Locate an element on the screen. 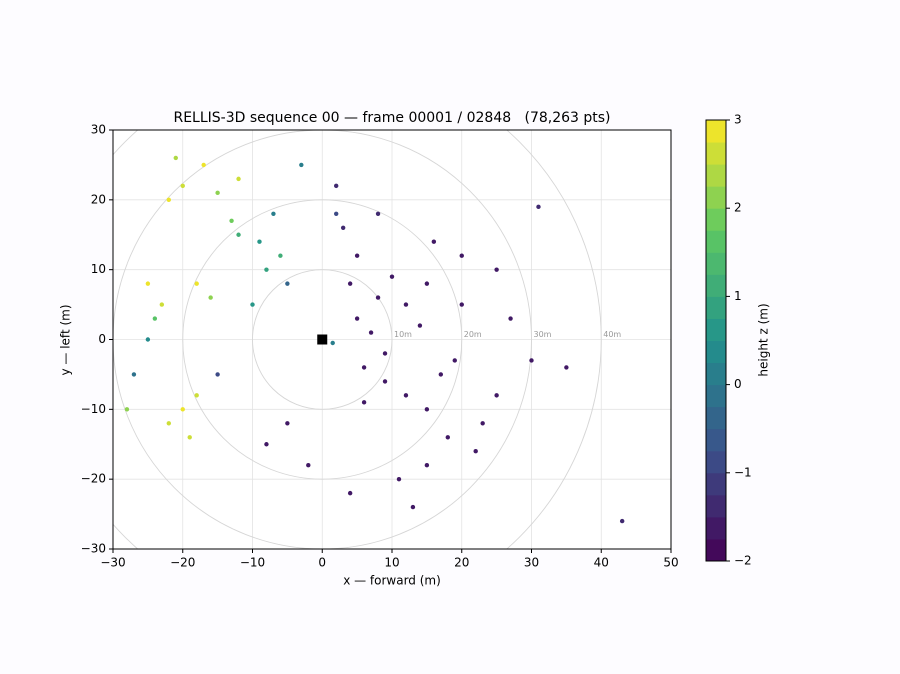  colorbar: −2 −1 0 1 2 3 is located at coordinates (728, 340).